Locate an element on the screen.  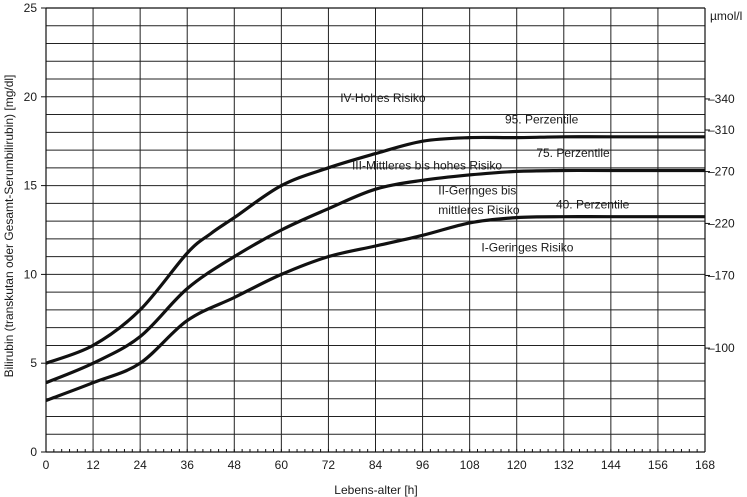
y-tick-label: 10 is located at coordinates (31, 274).